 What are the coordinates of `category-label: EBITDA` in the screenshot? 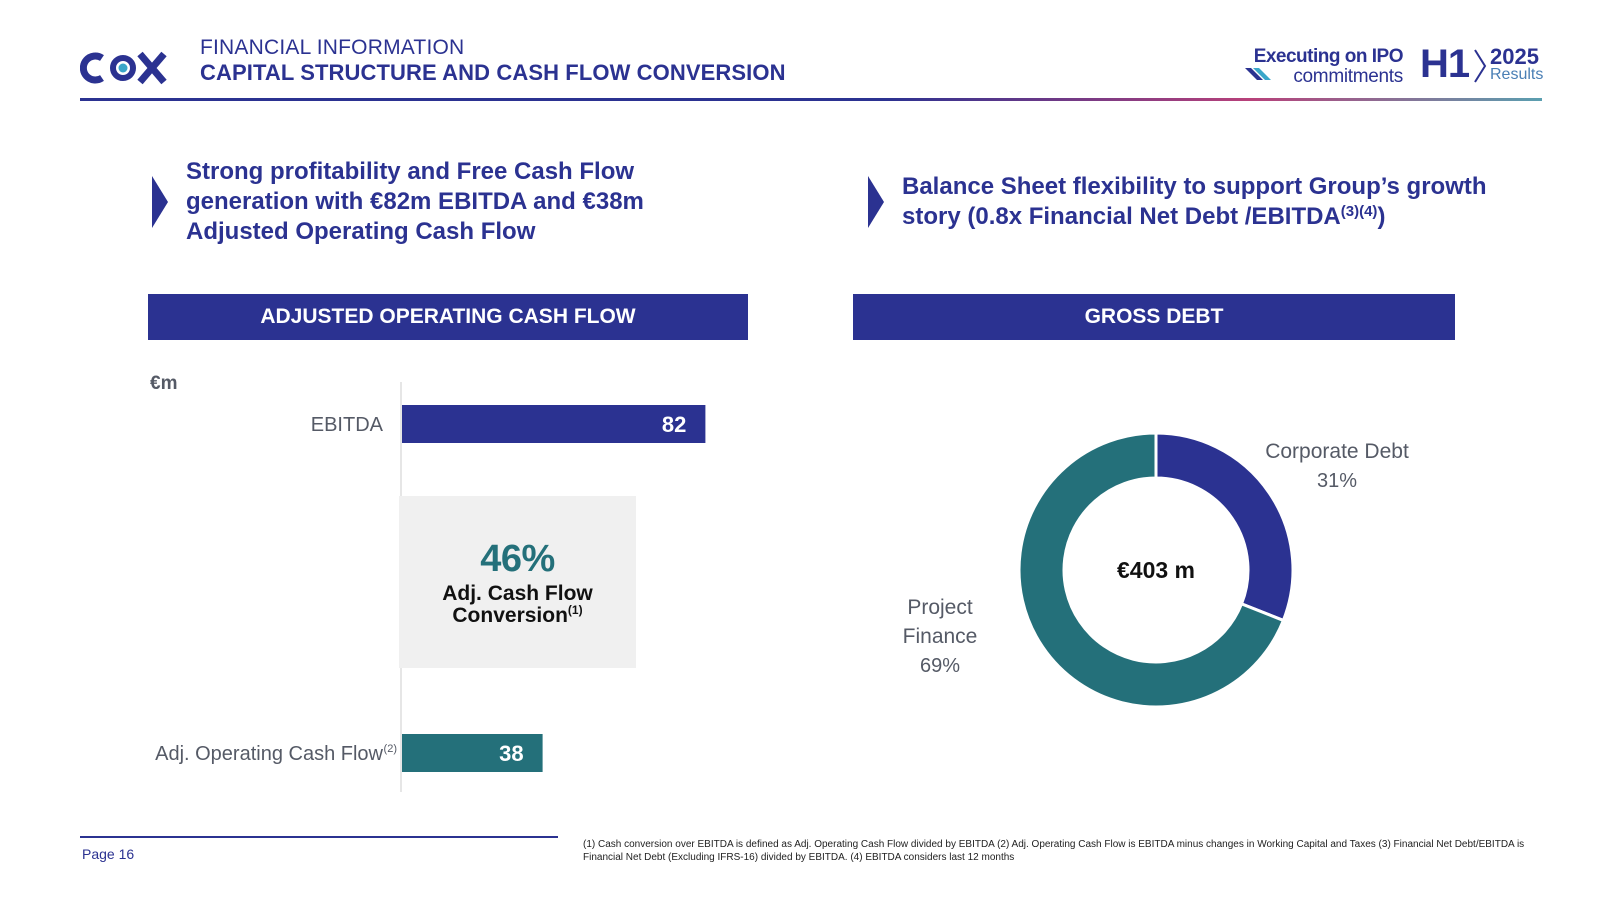 It's located at (347, 425).